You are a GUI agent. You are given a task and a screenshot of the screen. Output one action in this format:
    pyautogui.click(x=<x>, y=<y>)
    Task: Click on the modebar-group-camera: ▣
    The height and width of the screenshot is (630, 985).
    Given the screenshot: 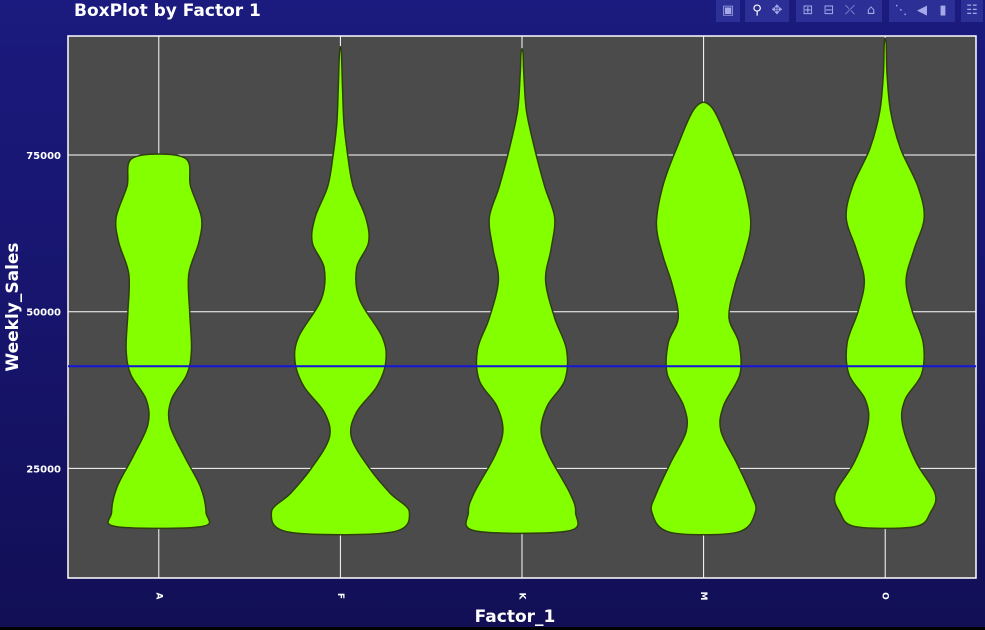 What is the action you would take?
    pyautogui.click(x=728, y=11)
    